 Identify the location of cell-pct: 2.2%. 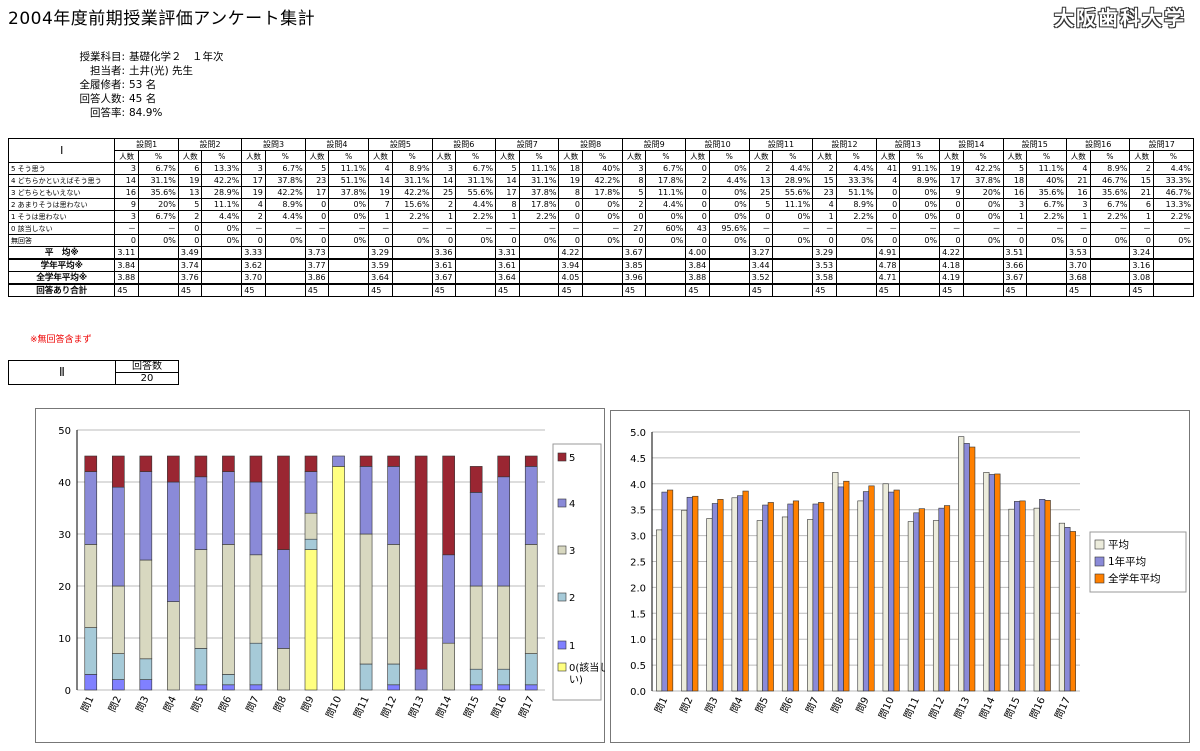
(1046, 216).